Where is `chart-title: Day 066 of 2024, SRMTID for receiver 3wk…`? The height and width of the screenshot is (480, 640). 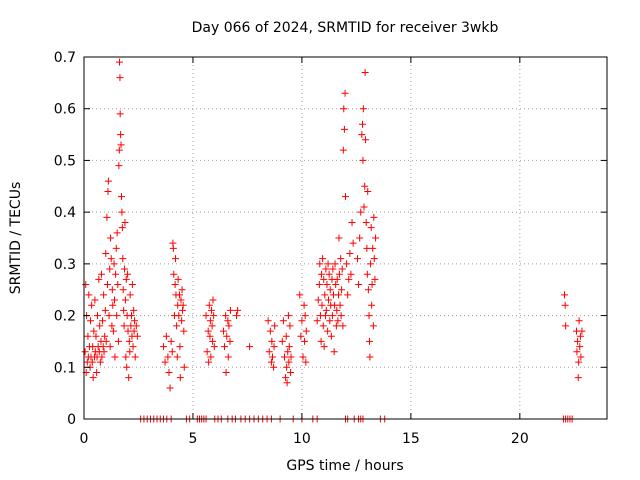 chart-title: Day 066 of 2024, SRMTID for receiver 3wk… is located at coordinates (345, 28).